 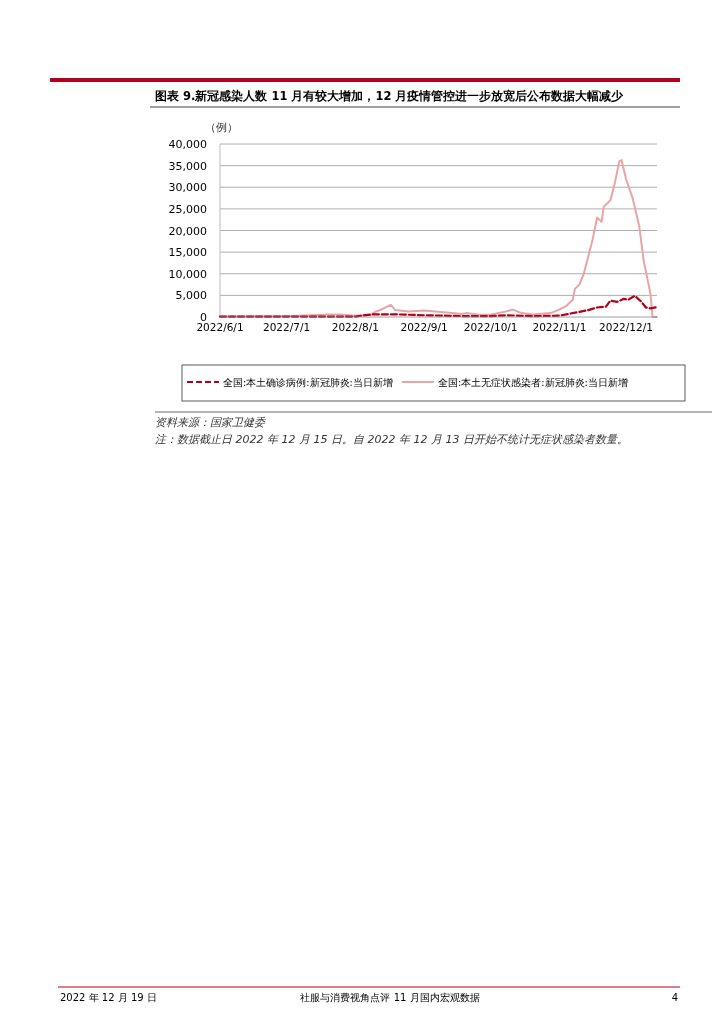 What do you see at coordinates (355, 327) in the screenshot?
I see `x-tick-label: 2022/8/1` at bounding box center [355, 327].